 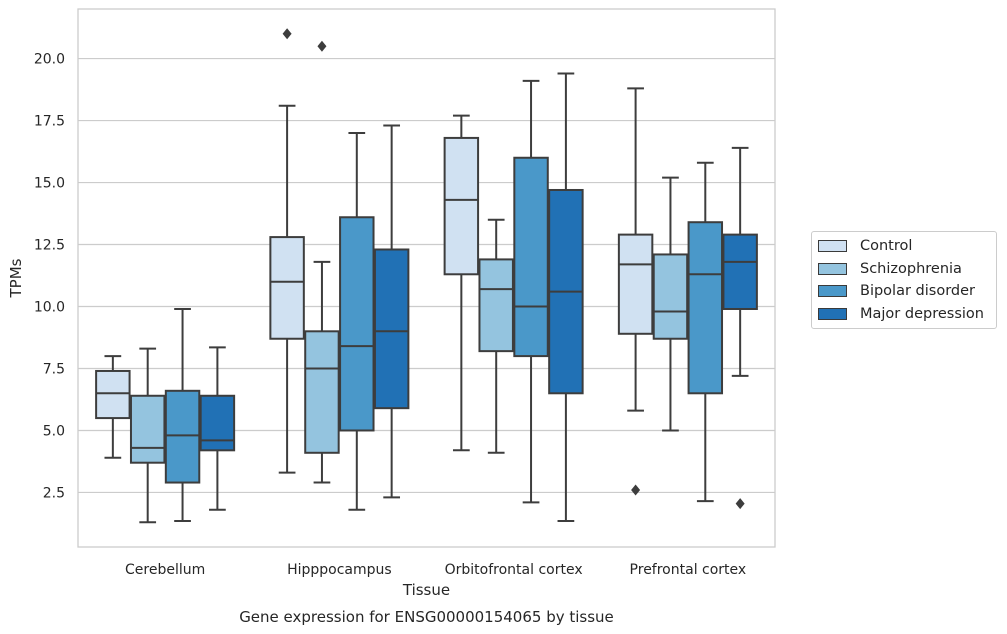 I want to click on x-axis-title: Tissue, so click(x=426, y=590).